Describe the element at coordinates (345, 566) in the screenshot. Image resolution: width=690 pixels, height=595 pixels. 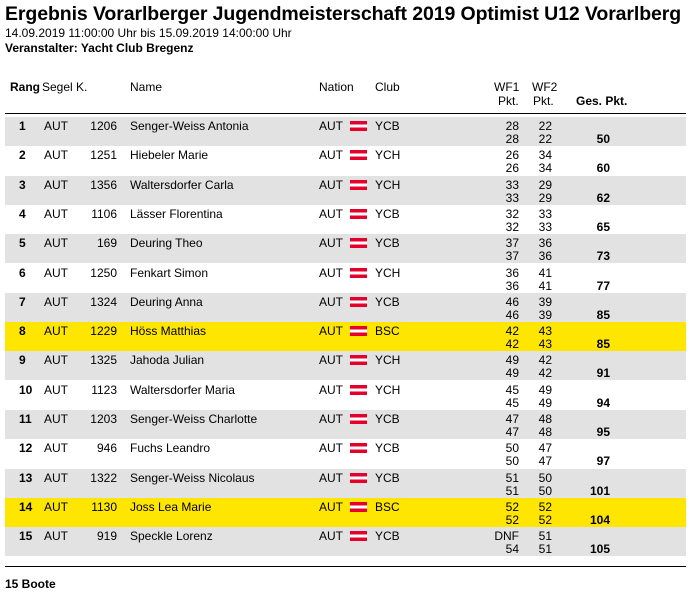
I see `table-bottom-rule` at that location.